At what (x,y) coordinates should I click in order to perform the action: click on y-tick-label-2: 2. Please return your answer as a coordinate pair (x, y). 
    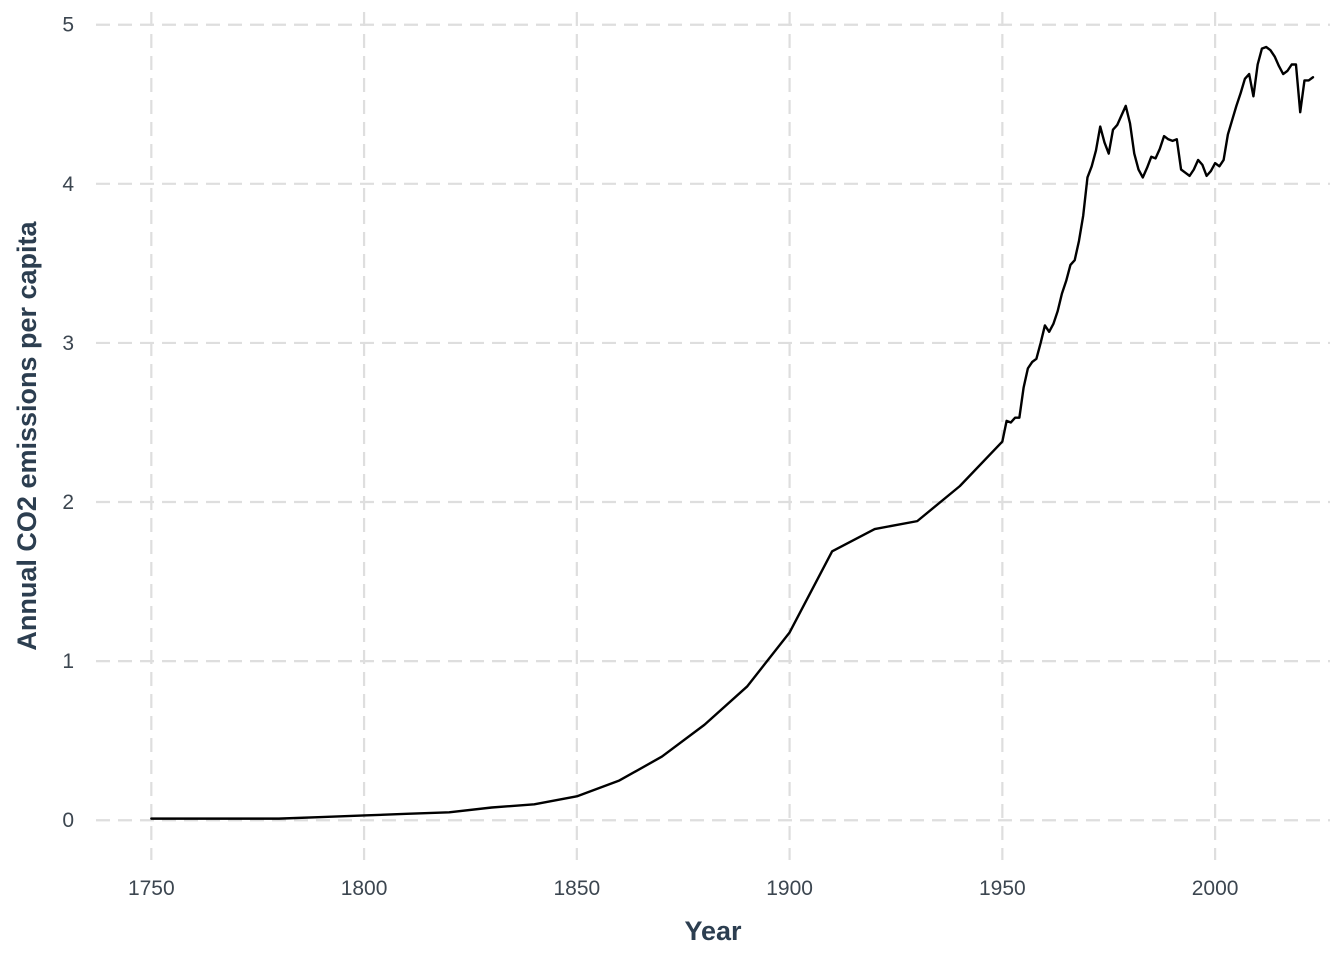
    Looking at the image, I should click on (68, 502).